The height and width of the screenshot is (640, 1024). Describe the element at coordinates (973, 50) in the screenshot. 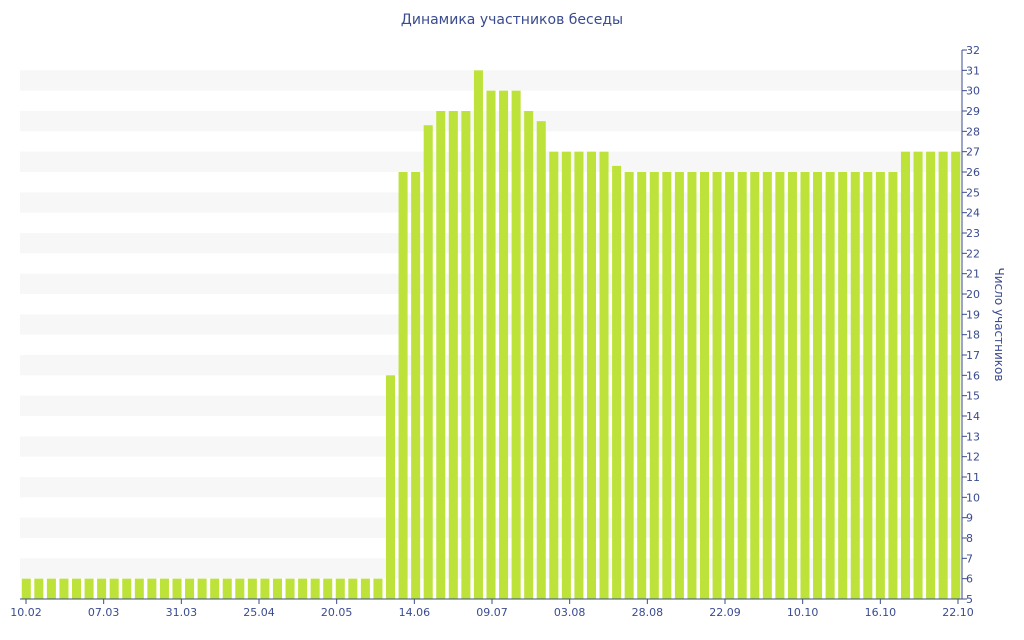

I see `y-tick-label: 32` at that location.